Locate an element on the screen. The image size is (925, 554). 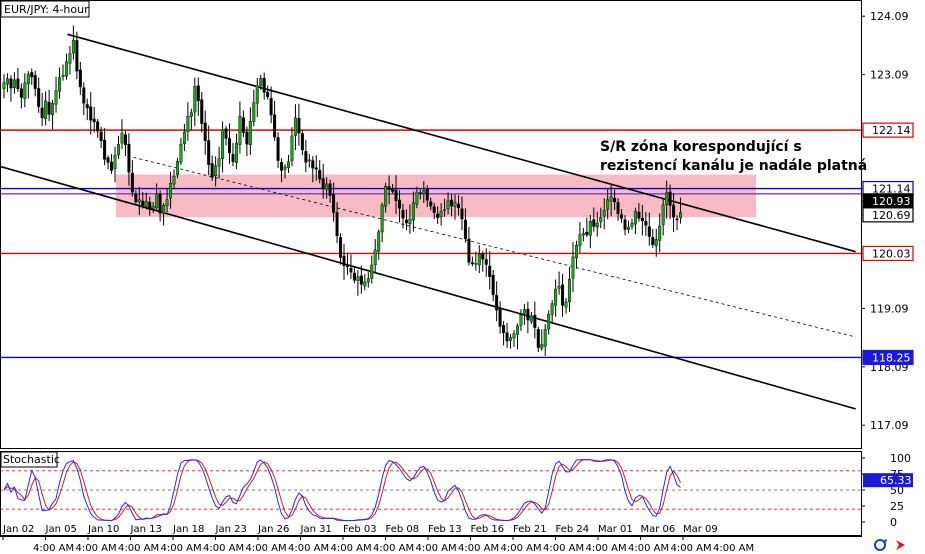
stoch-k-line is located at coordinates (342, 490).